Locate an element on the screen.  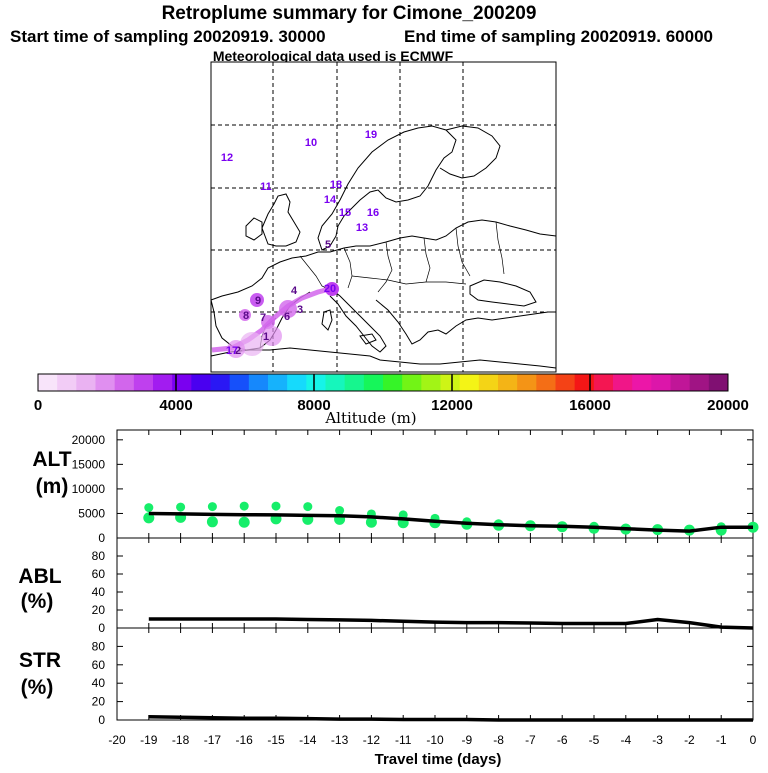
str-mean-line is located at coordinates (450, 718).